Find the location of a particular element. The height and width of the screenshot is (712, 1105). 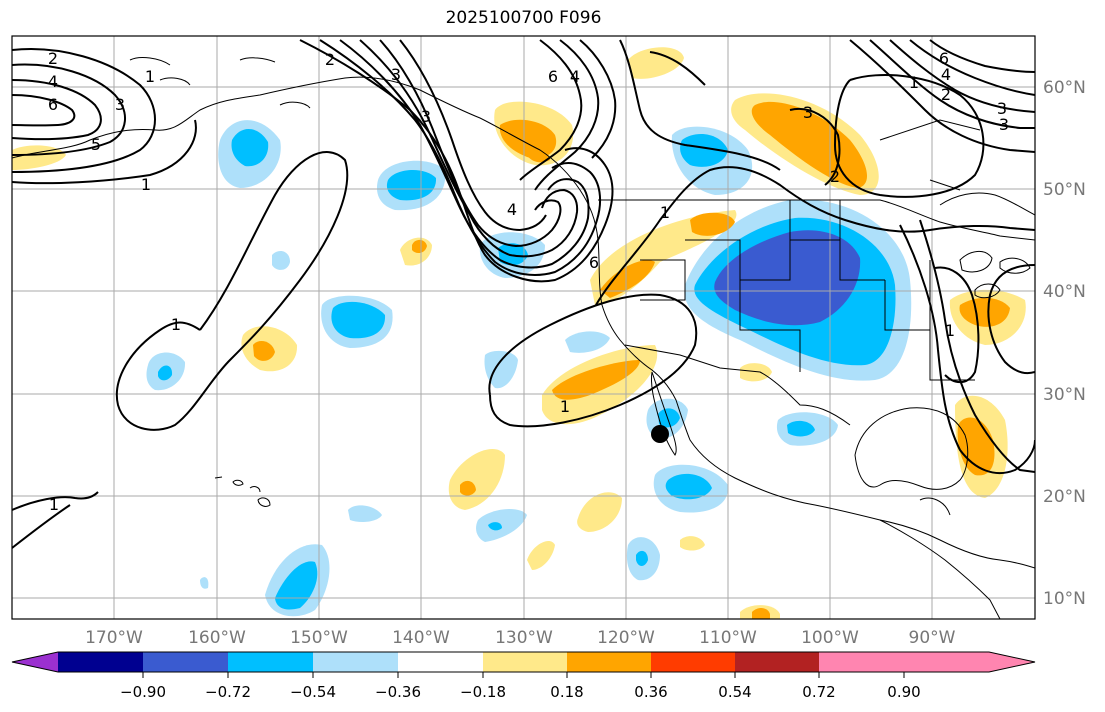

colorbar-tick: −0.36 is located at coordinates (398, 692).